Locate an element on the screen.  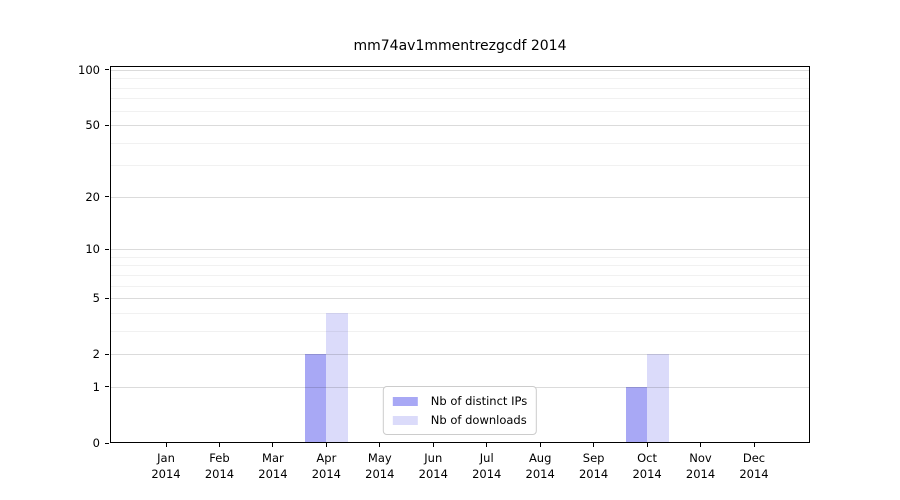
x-tick-label-oct: Oct 2014 is located at coordinates (647, 466).